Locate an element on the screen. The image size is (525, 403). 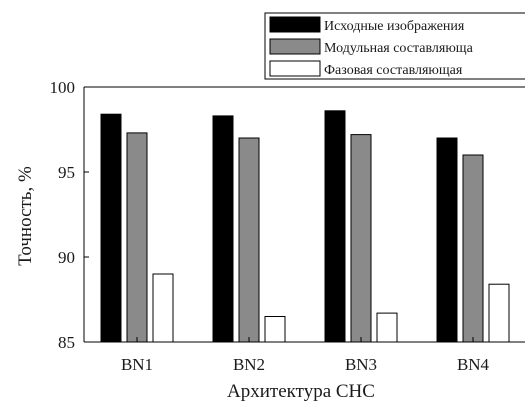
x-axis-title: Архитектура СНС is located at coordinates (301, 391).